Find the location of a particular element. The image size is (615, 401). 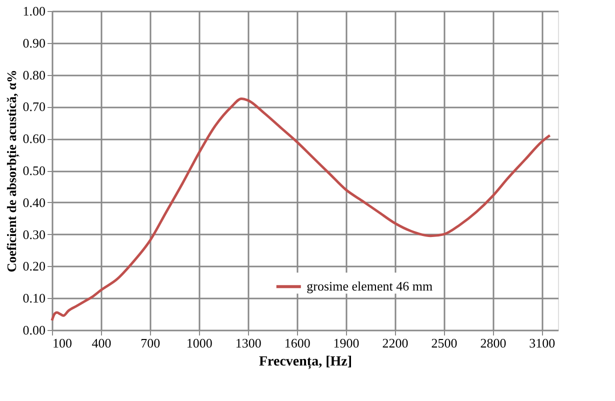

y-tick-label: 0.20 is located at coordinates (34, 266).